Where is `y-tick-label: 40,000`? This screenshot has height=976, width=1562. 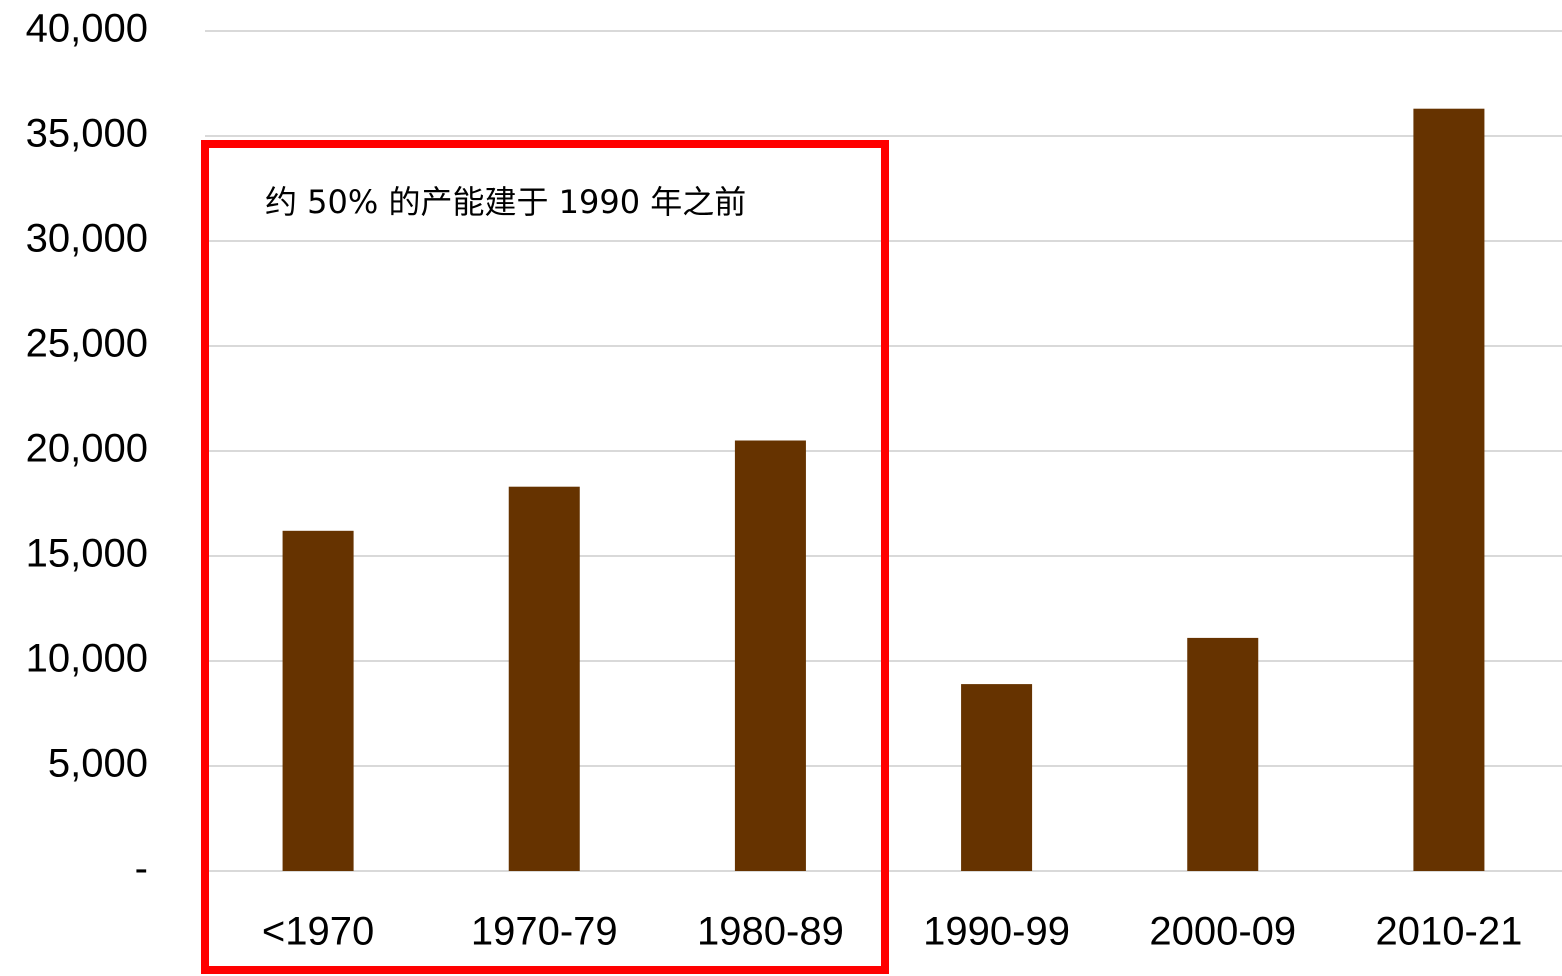
y-tick-label: 40,000 is located at coordinates (87, 29).